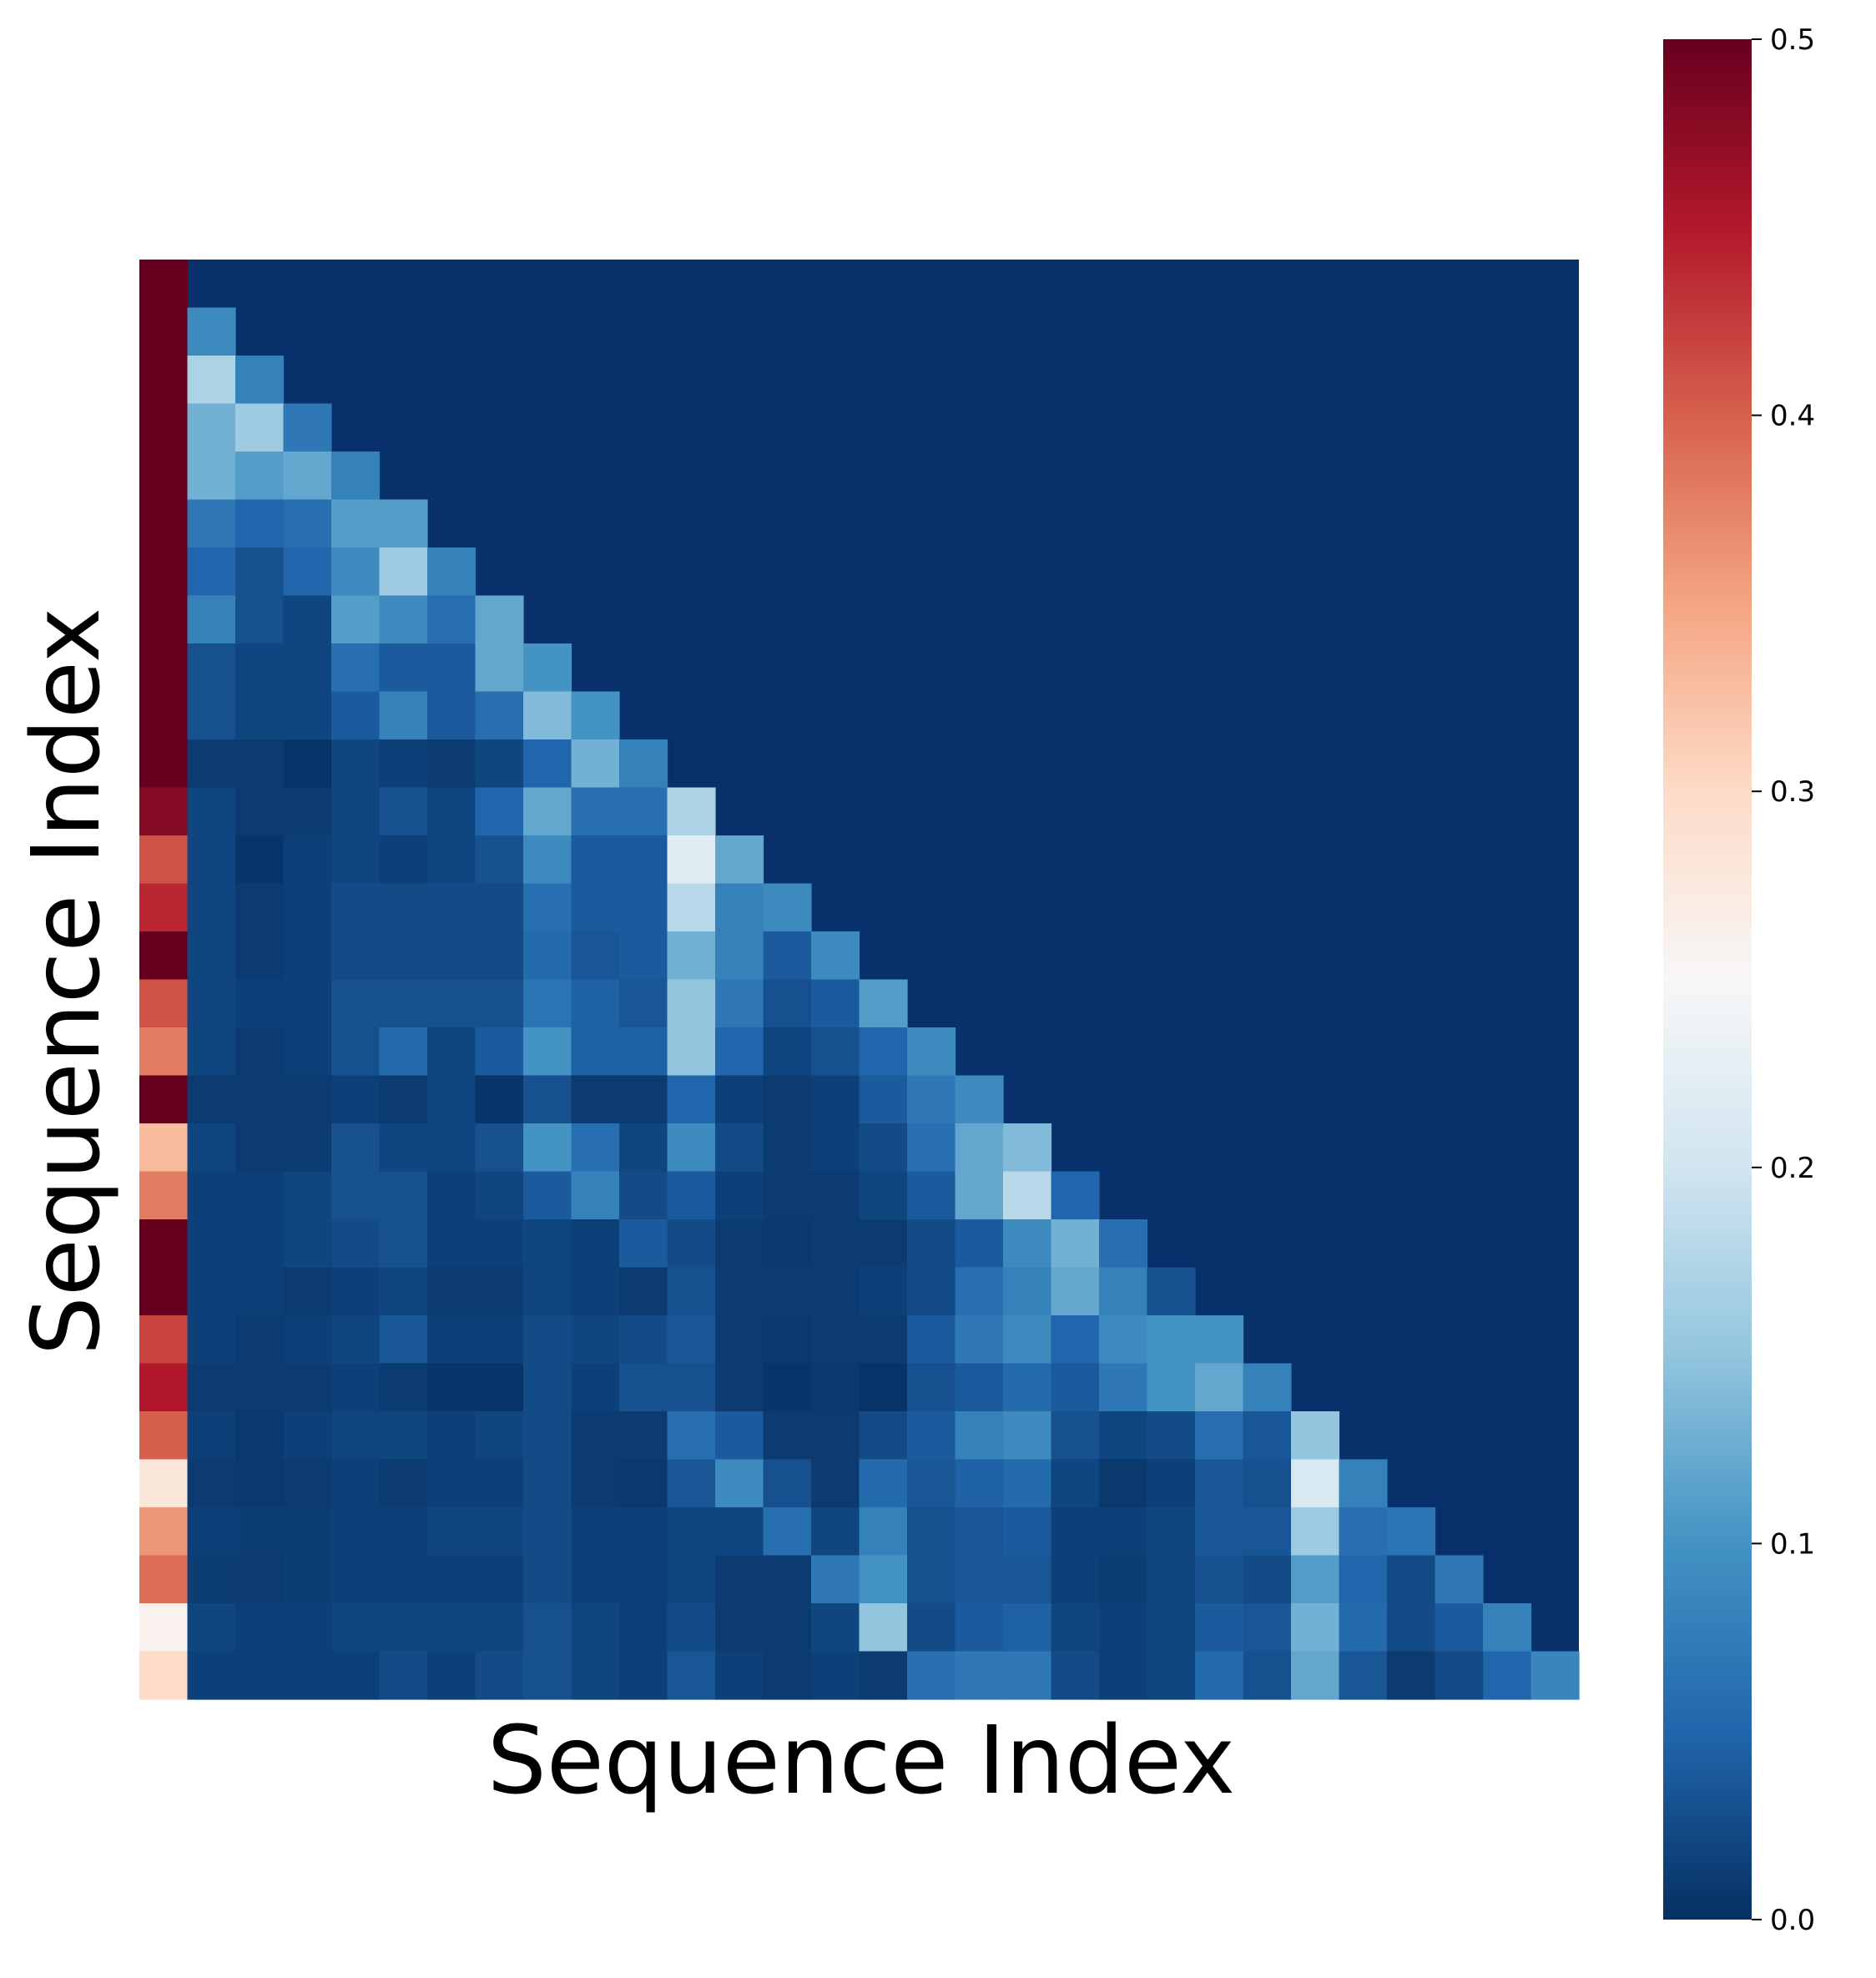 The width and height of the screenshot is (1876, 1978). What do you see at coordinates (67, 982) in the screenshot?
I see `y-axis-label: Sequence Index` at bounding box center [67, 982].